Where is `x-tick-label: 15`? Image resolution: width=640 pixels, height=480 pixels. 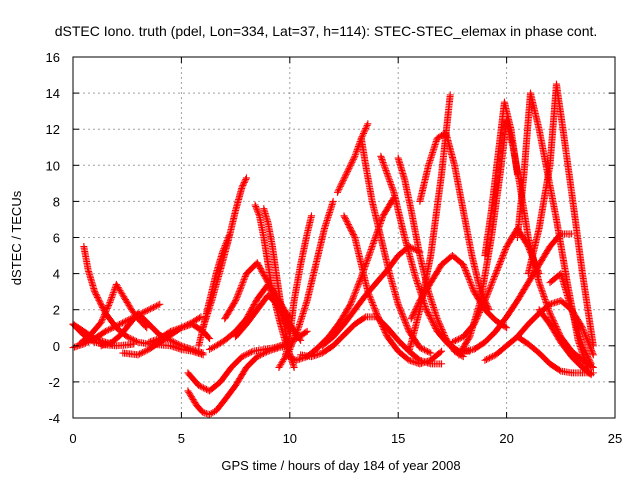 x-tick-label: 15 is located at coordinates (398, 438).